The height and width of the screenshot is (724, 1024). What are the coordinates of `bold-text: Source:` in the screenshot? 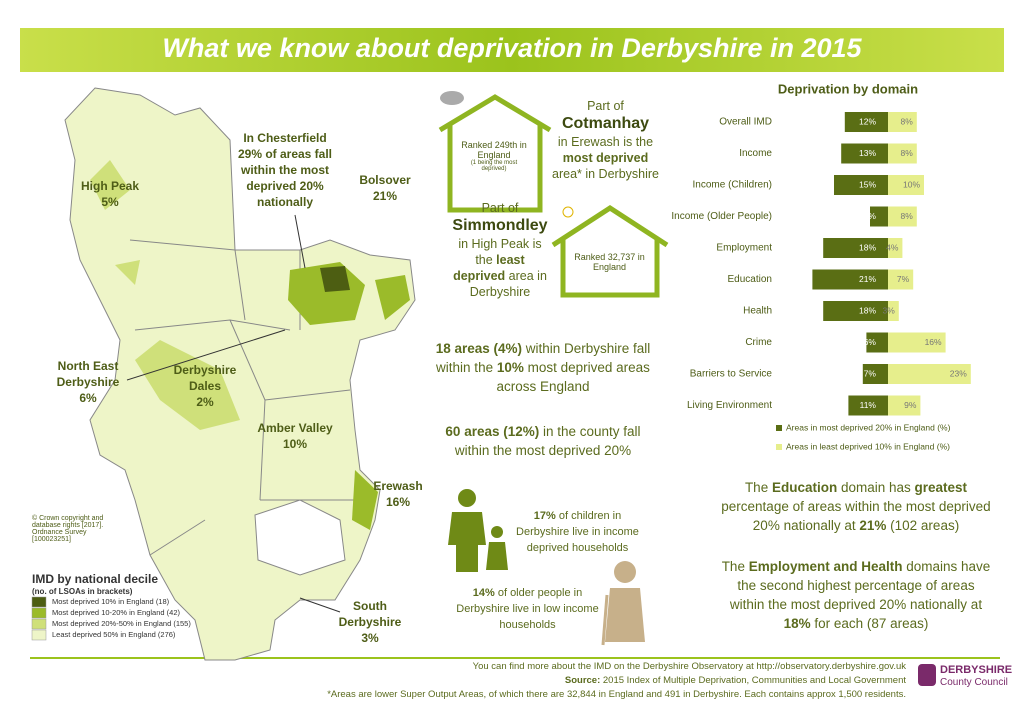 It's located at (582, 680).